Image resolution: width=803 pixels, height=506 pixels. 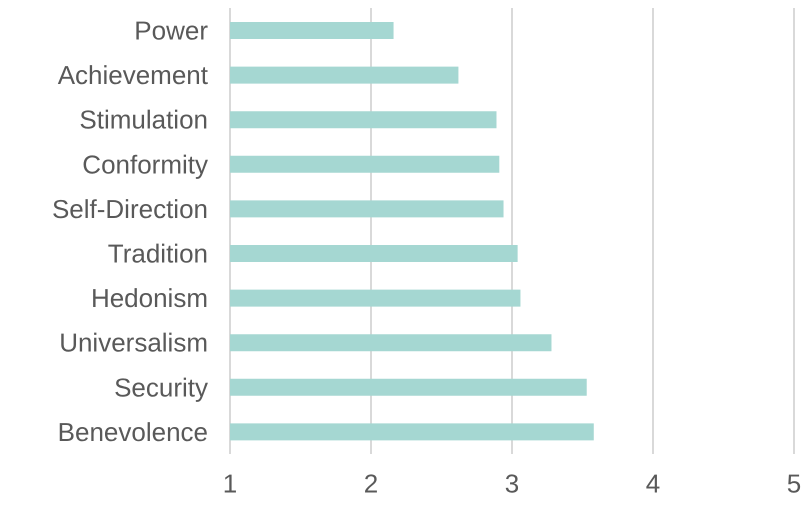 I want to click on y-tick-label: Stimulation, so click(x=143, y=119).